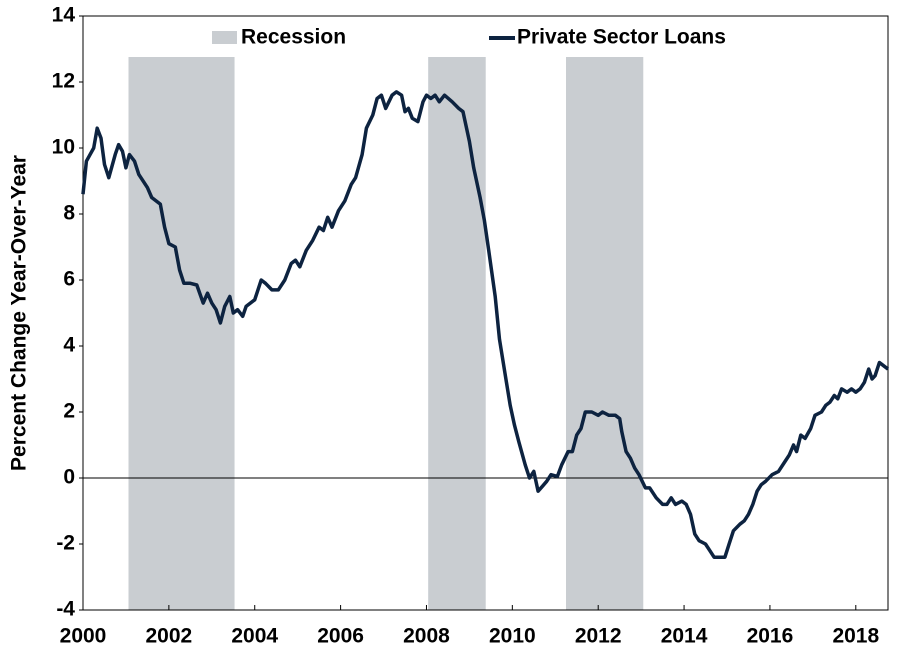 The width and height of the screenshot is (910, 661). What do you see at coordinates (69, 477) in the screenshot?
I see `y-tick-label: 0` at bounding box center [69, 477].